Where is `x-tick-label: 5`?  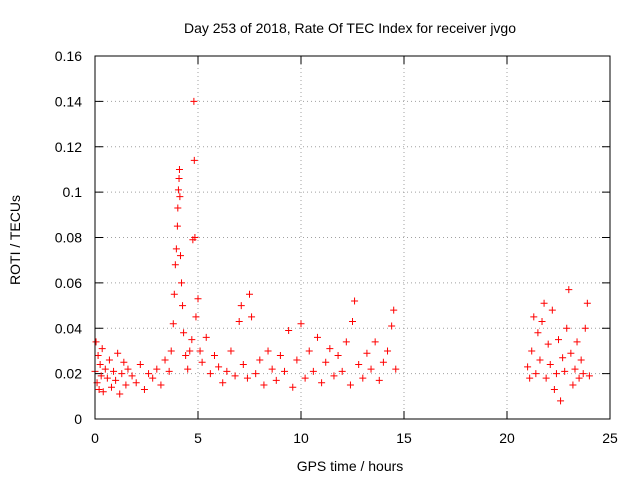
x-tick-label: 5 is located at coordinates (198, 438).